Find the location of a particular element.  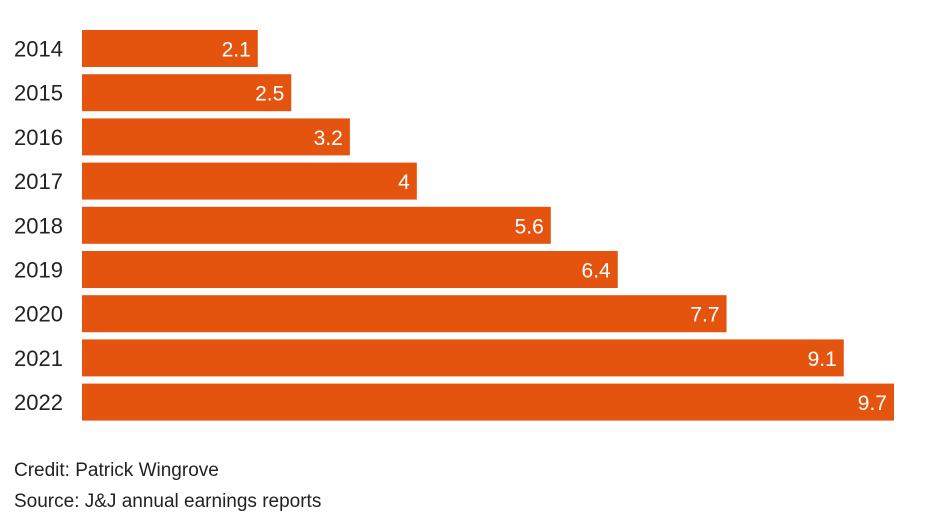

category-label: 2022 is located at coordinates (38, 402).